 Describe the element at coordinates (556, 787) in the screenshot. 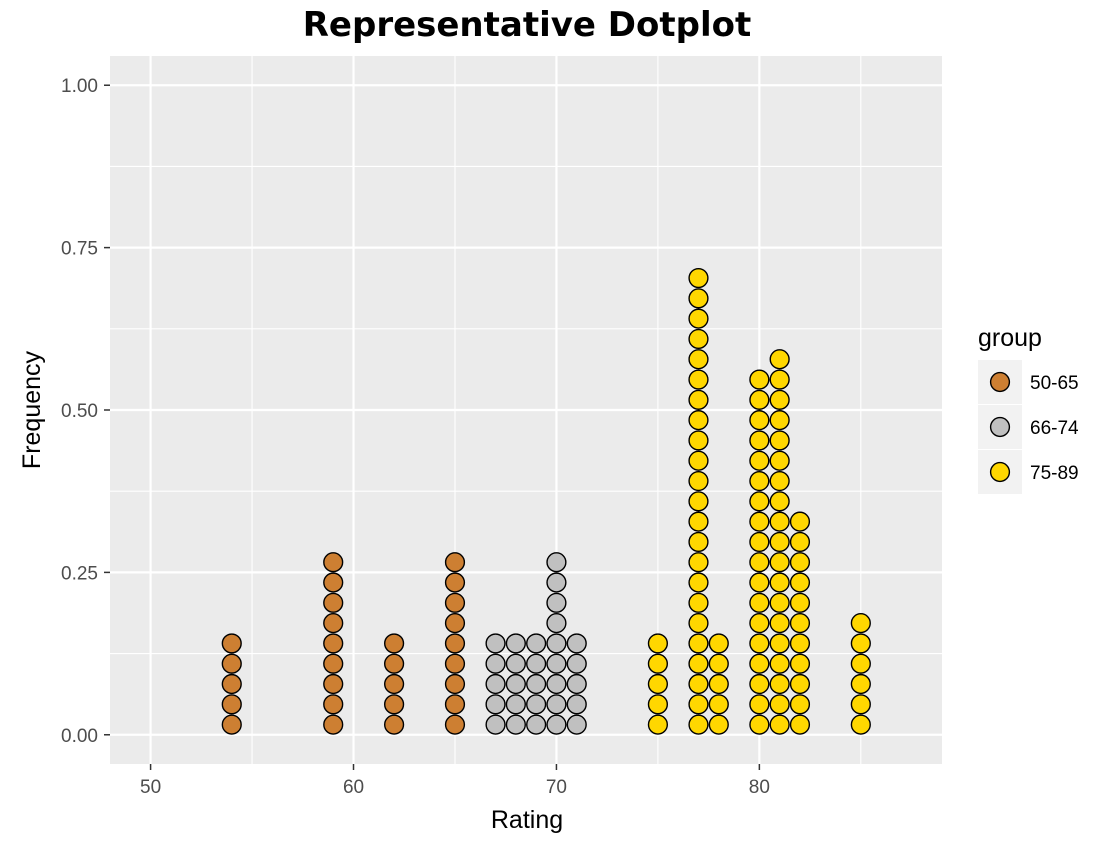

I see `x-tick-label: 70` at that location.